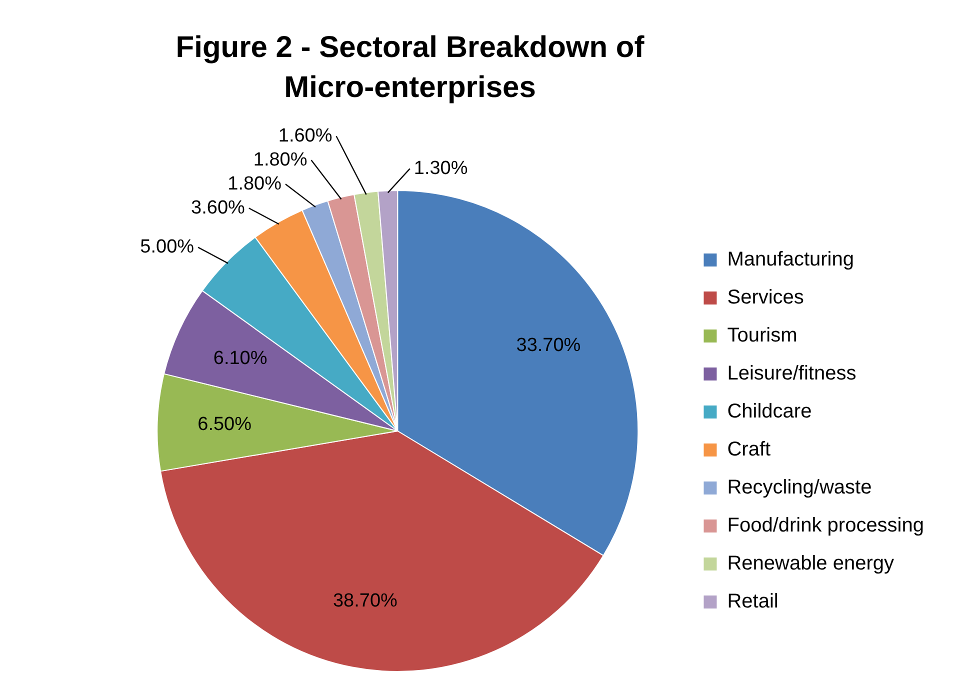 This screenshot has height=683, width=954. I want to click on legend-label: Food/drink processing, so click(825, 525).